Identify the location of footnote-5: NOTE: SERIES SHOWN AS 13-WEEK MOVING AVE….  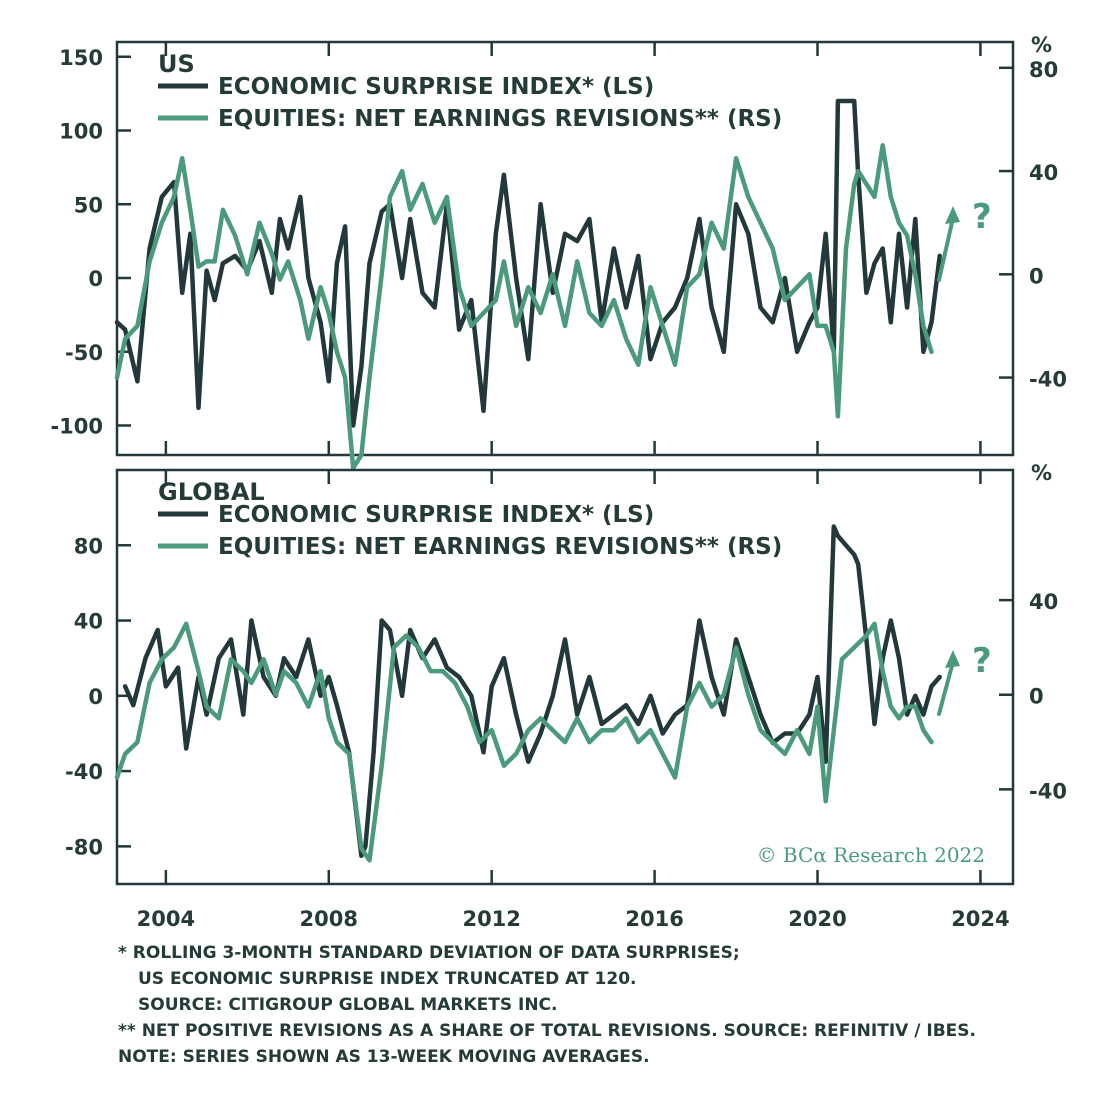
(384, 1057).